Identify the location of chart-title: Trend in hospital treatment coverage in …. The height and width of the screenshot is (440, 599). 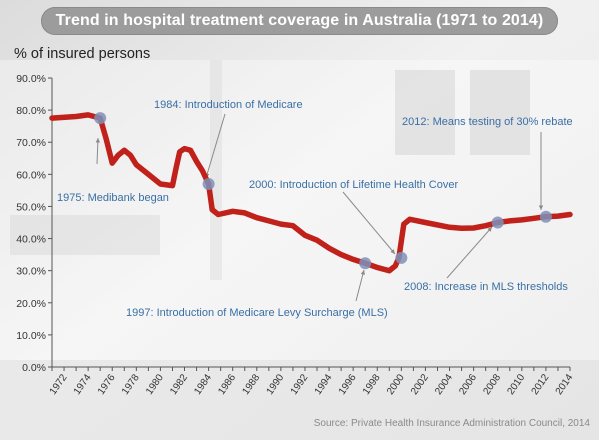
(299, 21).